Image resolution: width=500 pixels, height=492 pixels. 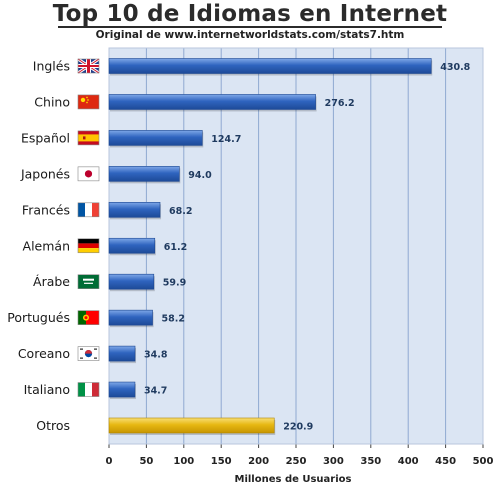 I want to click on x-tick-label: 300, so click(x=333, y=461).